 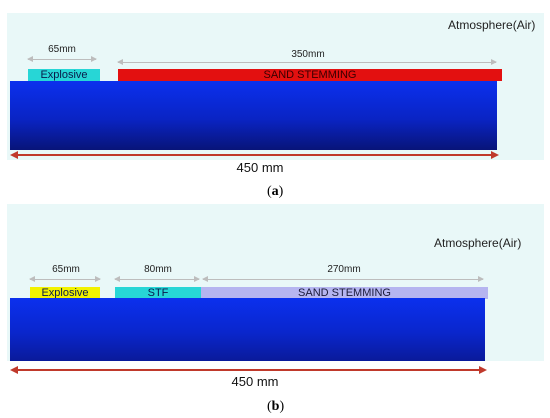 I want to click on caption-a: (a), so click(x=275, y=191).